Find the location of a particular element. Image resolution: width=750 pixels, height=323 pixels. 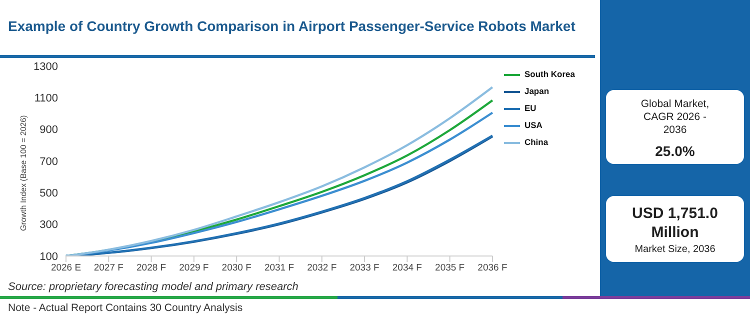

text: Global Market, CAGR 2026 - 2036 is located at coordinates (675, 117).